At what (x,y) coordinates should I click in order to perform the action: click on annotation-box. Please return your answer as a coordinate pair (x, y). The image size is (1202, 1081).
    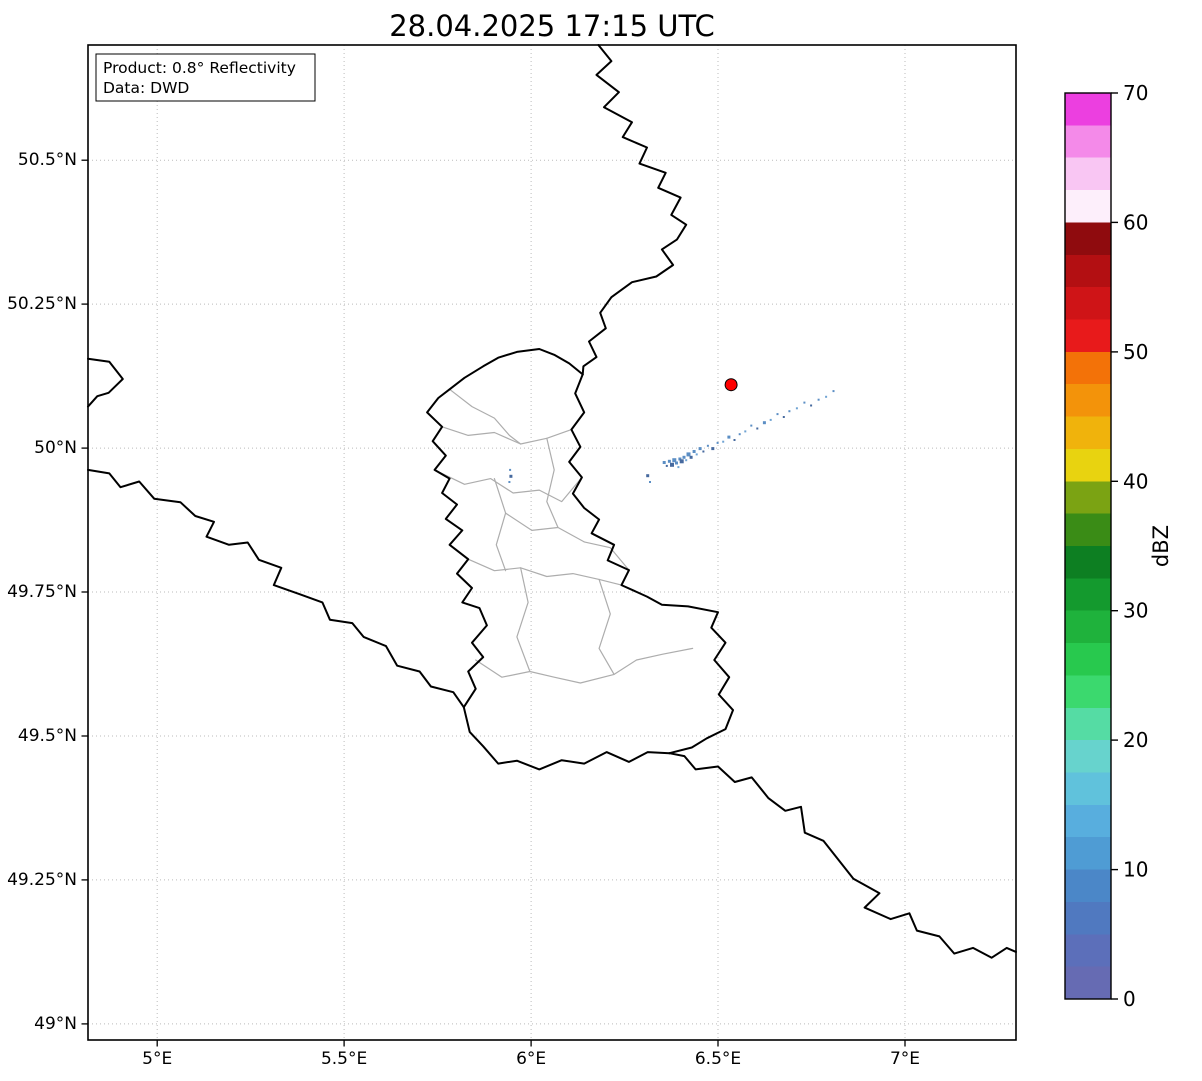
    Looking at the image, I should click on (205, 77).